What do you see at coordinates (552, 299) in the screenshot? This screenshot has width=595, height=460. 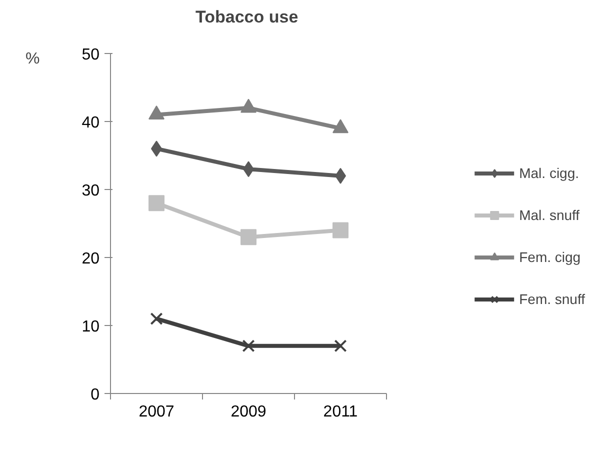 I see `legend-label: Fem. snuff` at bounding box center [552, 299].